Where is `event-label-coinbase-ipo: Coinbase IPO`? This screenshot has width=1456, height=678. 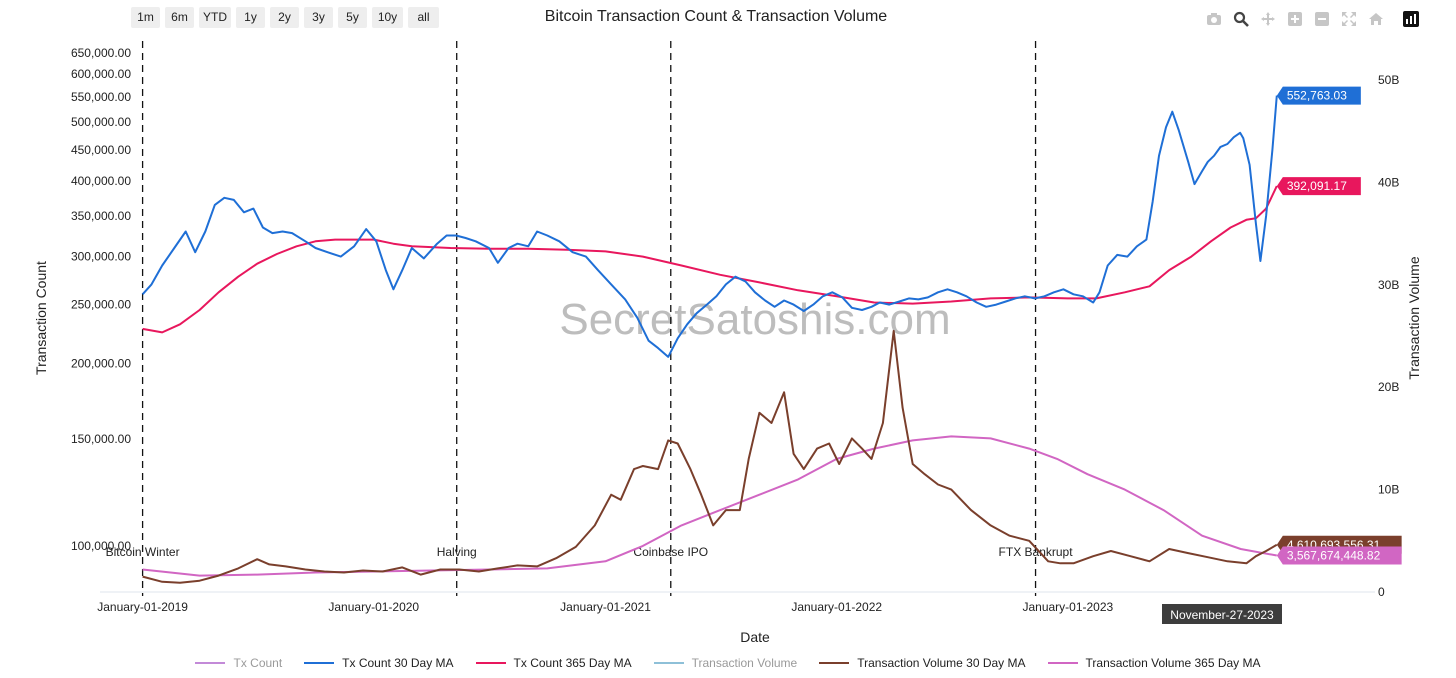 event-label-coinbase-ipo: Coinbase IPO is located at coordinates (670, 552).